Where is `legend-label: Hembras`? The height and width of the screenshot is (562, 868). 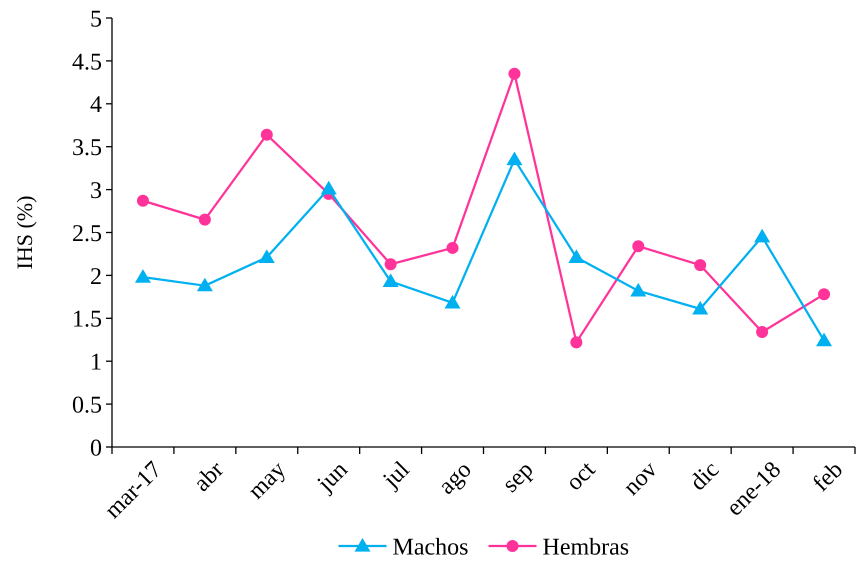
legend-label: Hembras is located at coordinates (586, 547).